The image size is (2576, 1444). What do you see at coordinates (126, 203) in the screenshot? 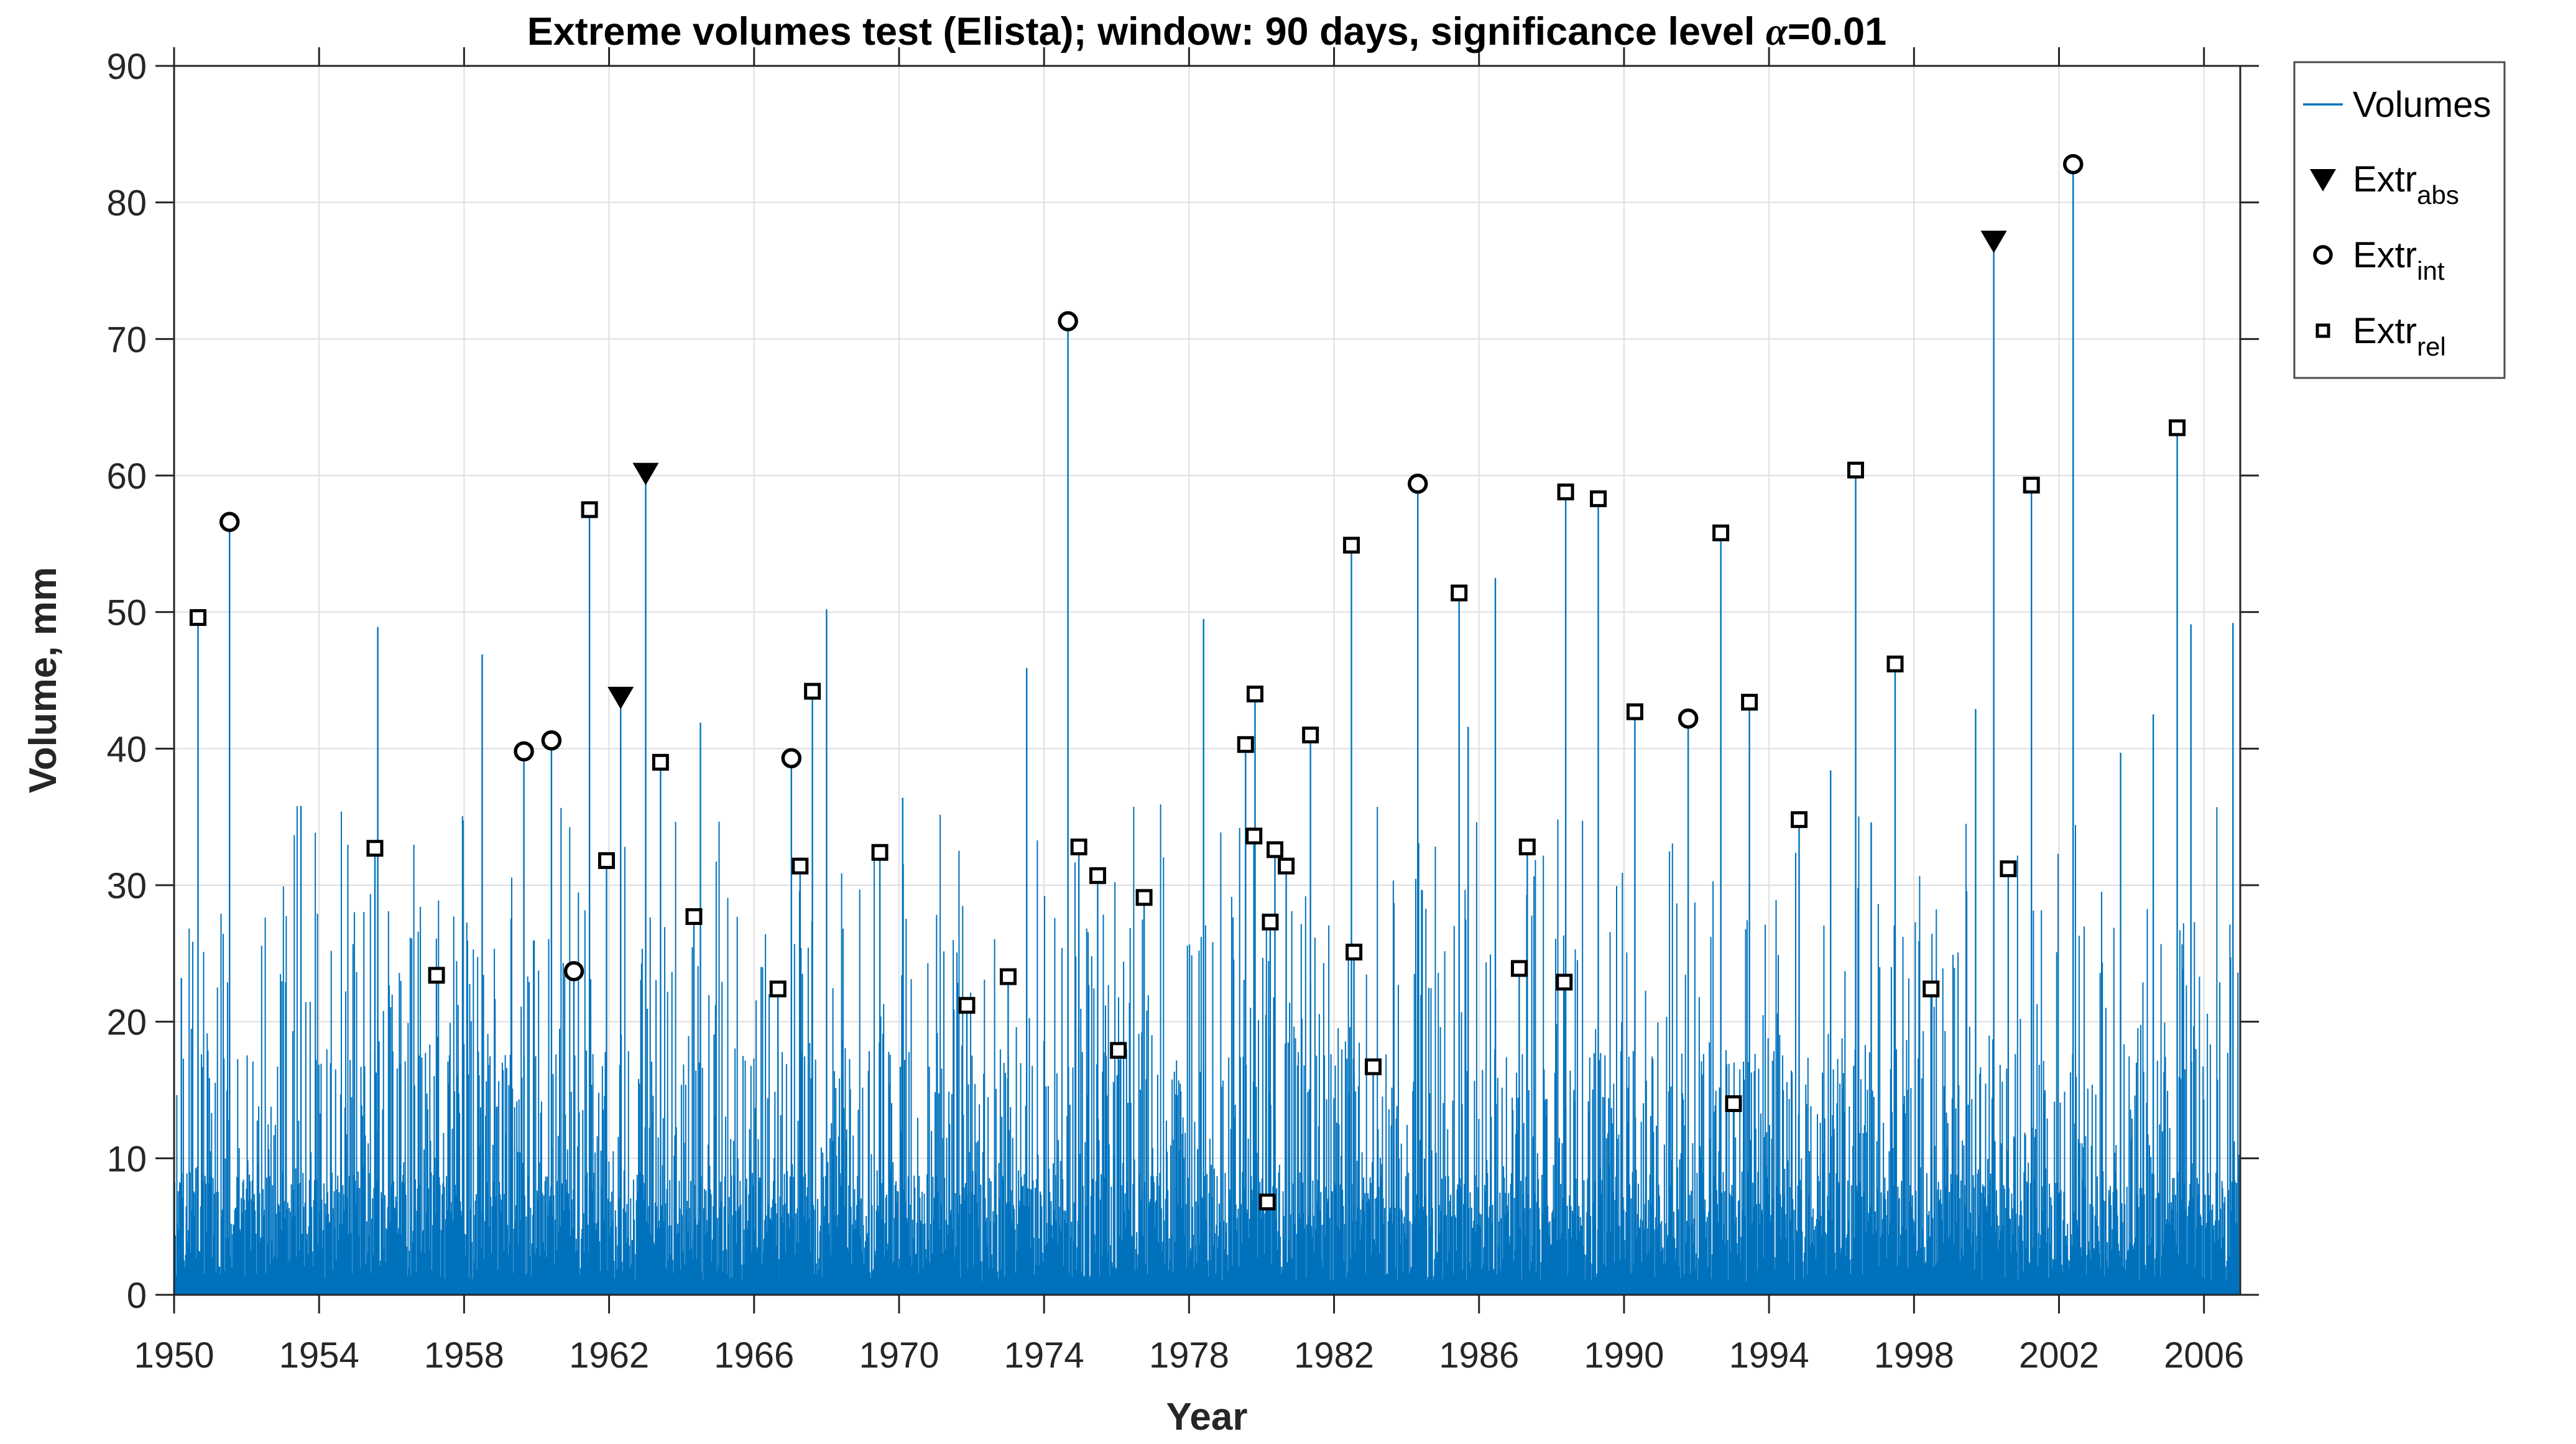
I see `y-tick-label: 80` at bounding box center [126, 203].